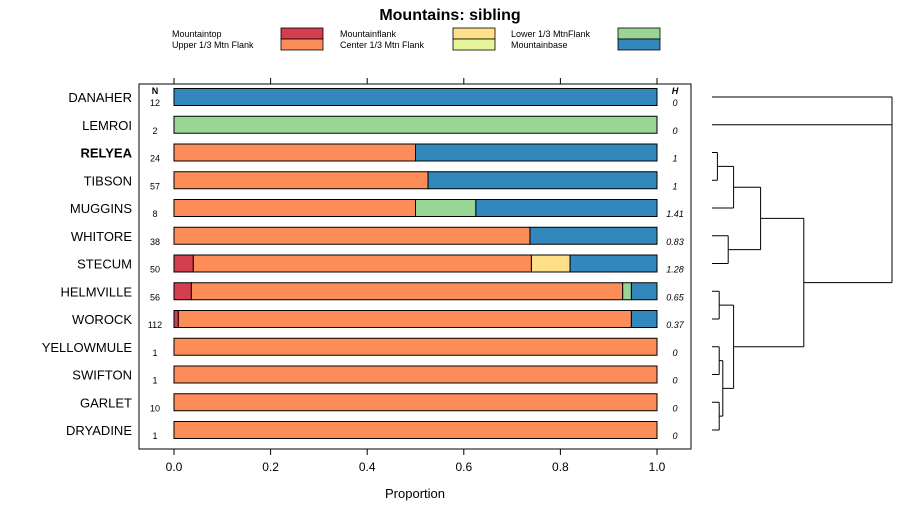  I want to click on row-tibson: TIBSON 57 1, so click(381, 181).